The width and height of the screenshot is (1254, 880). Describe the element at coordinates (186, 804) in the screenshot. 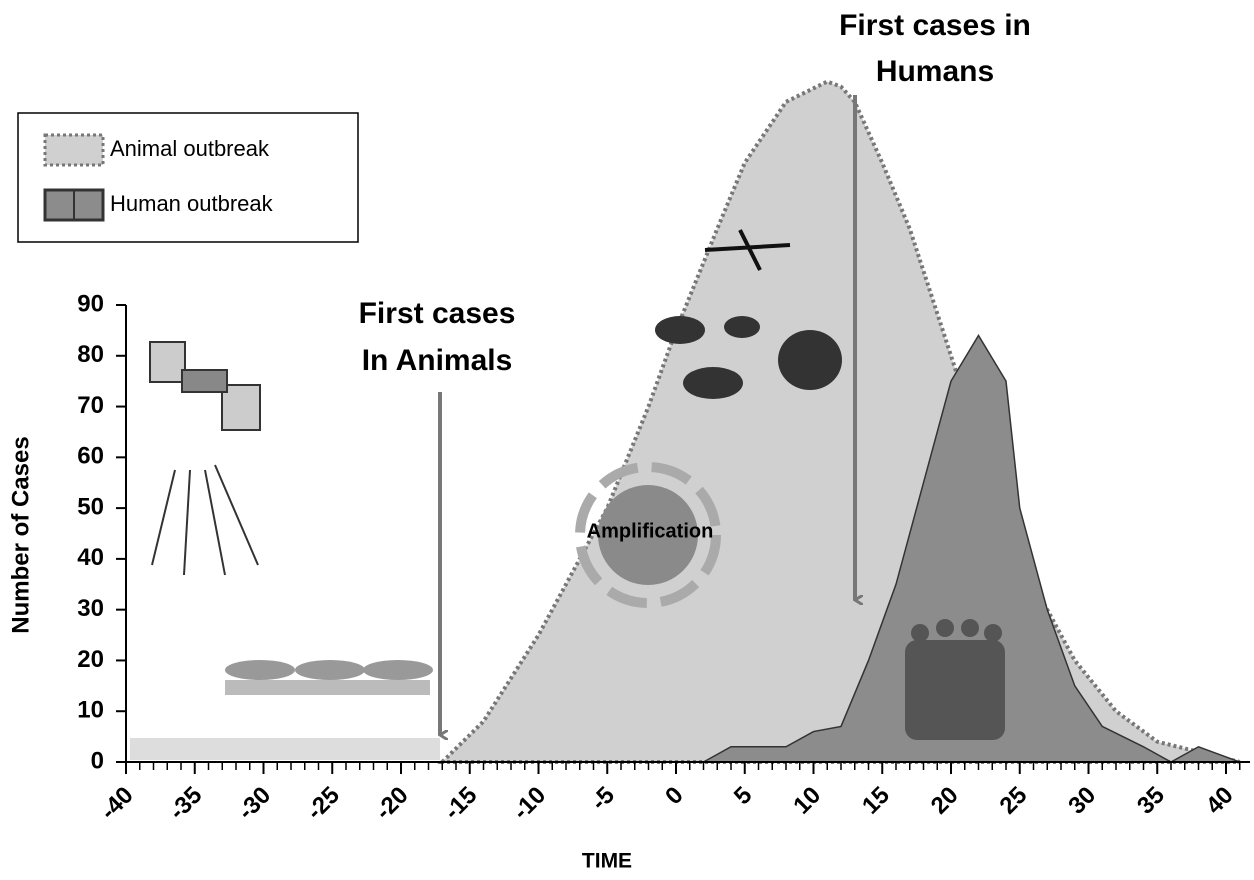

I see `x-tick-label: -35` at that location.